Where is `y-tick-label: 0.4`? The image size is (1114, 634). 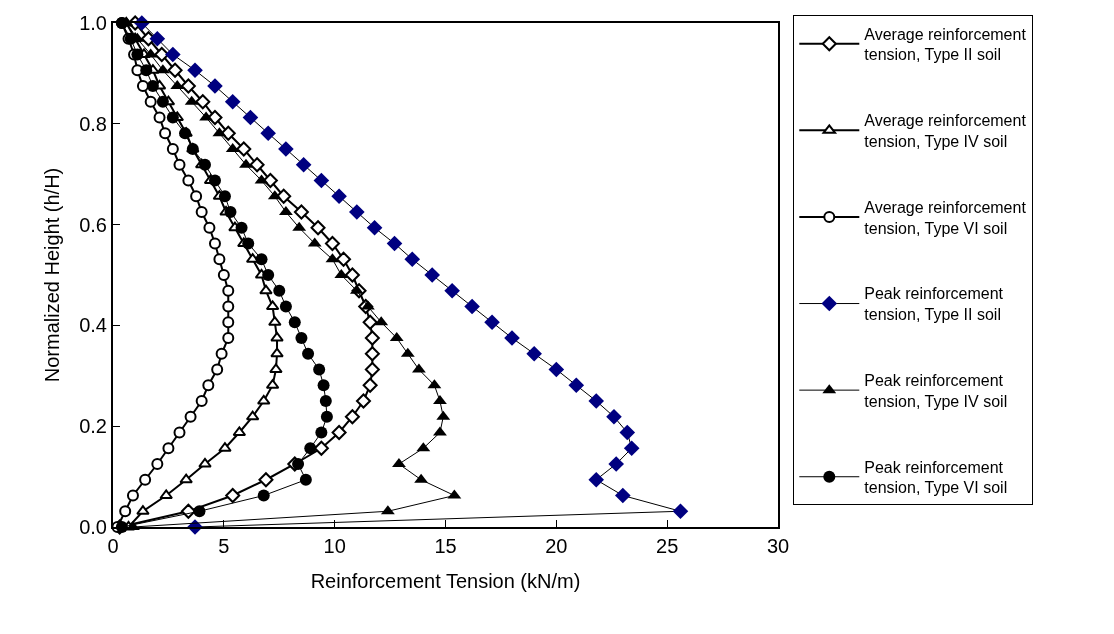 y-tick-label: 0.4 is located at coordinates (93, 325).